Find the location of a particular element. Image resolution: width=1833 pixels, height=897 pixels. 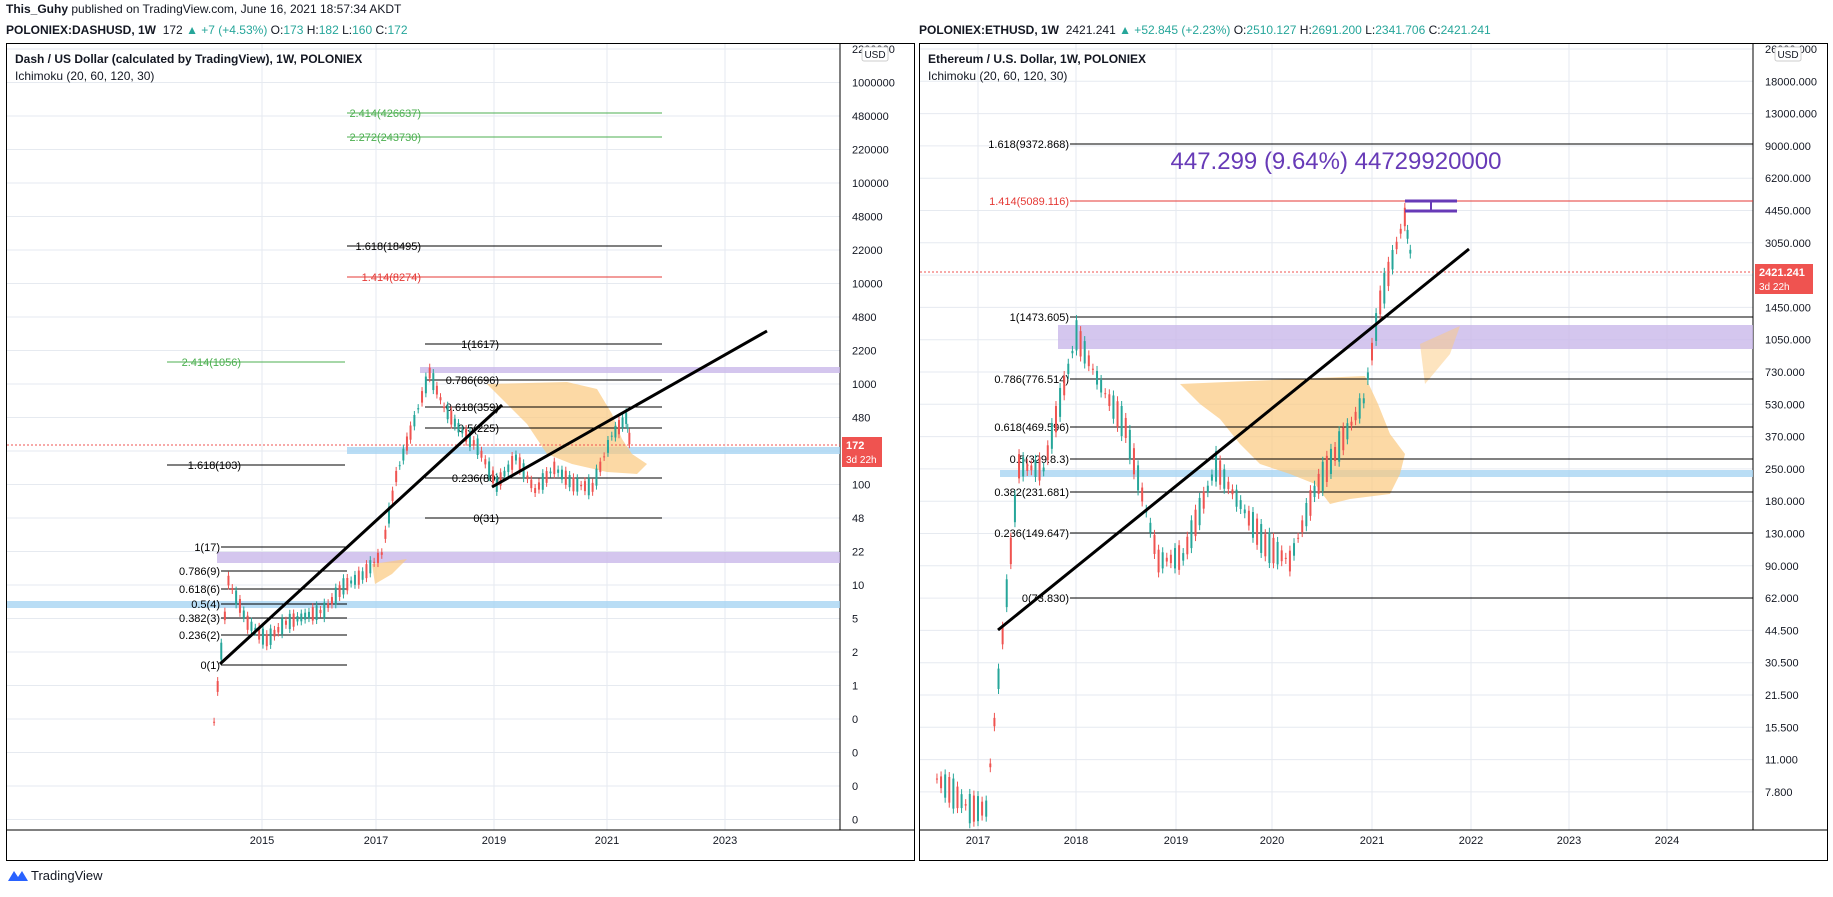

y-tick-label: 44.500 is located at coordinates (1782, 631).